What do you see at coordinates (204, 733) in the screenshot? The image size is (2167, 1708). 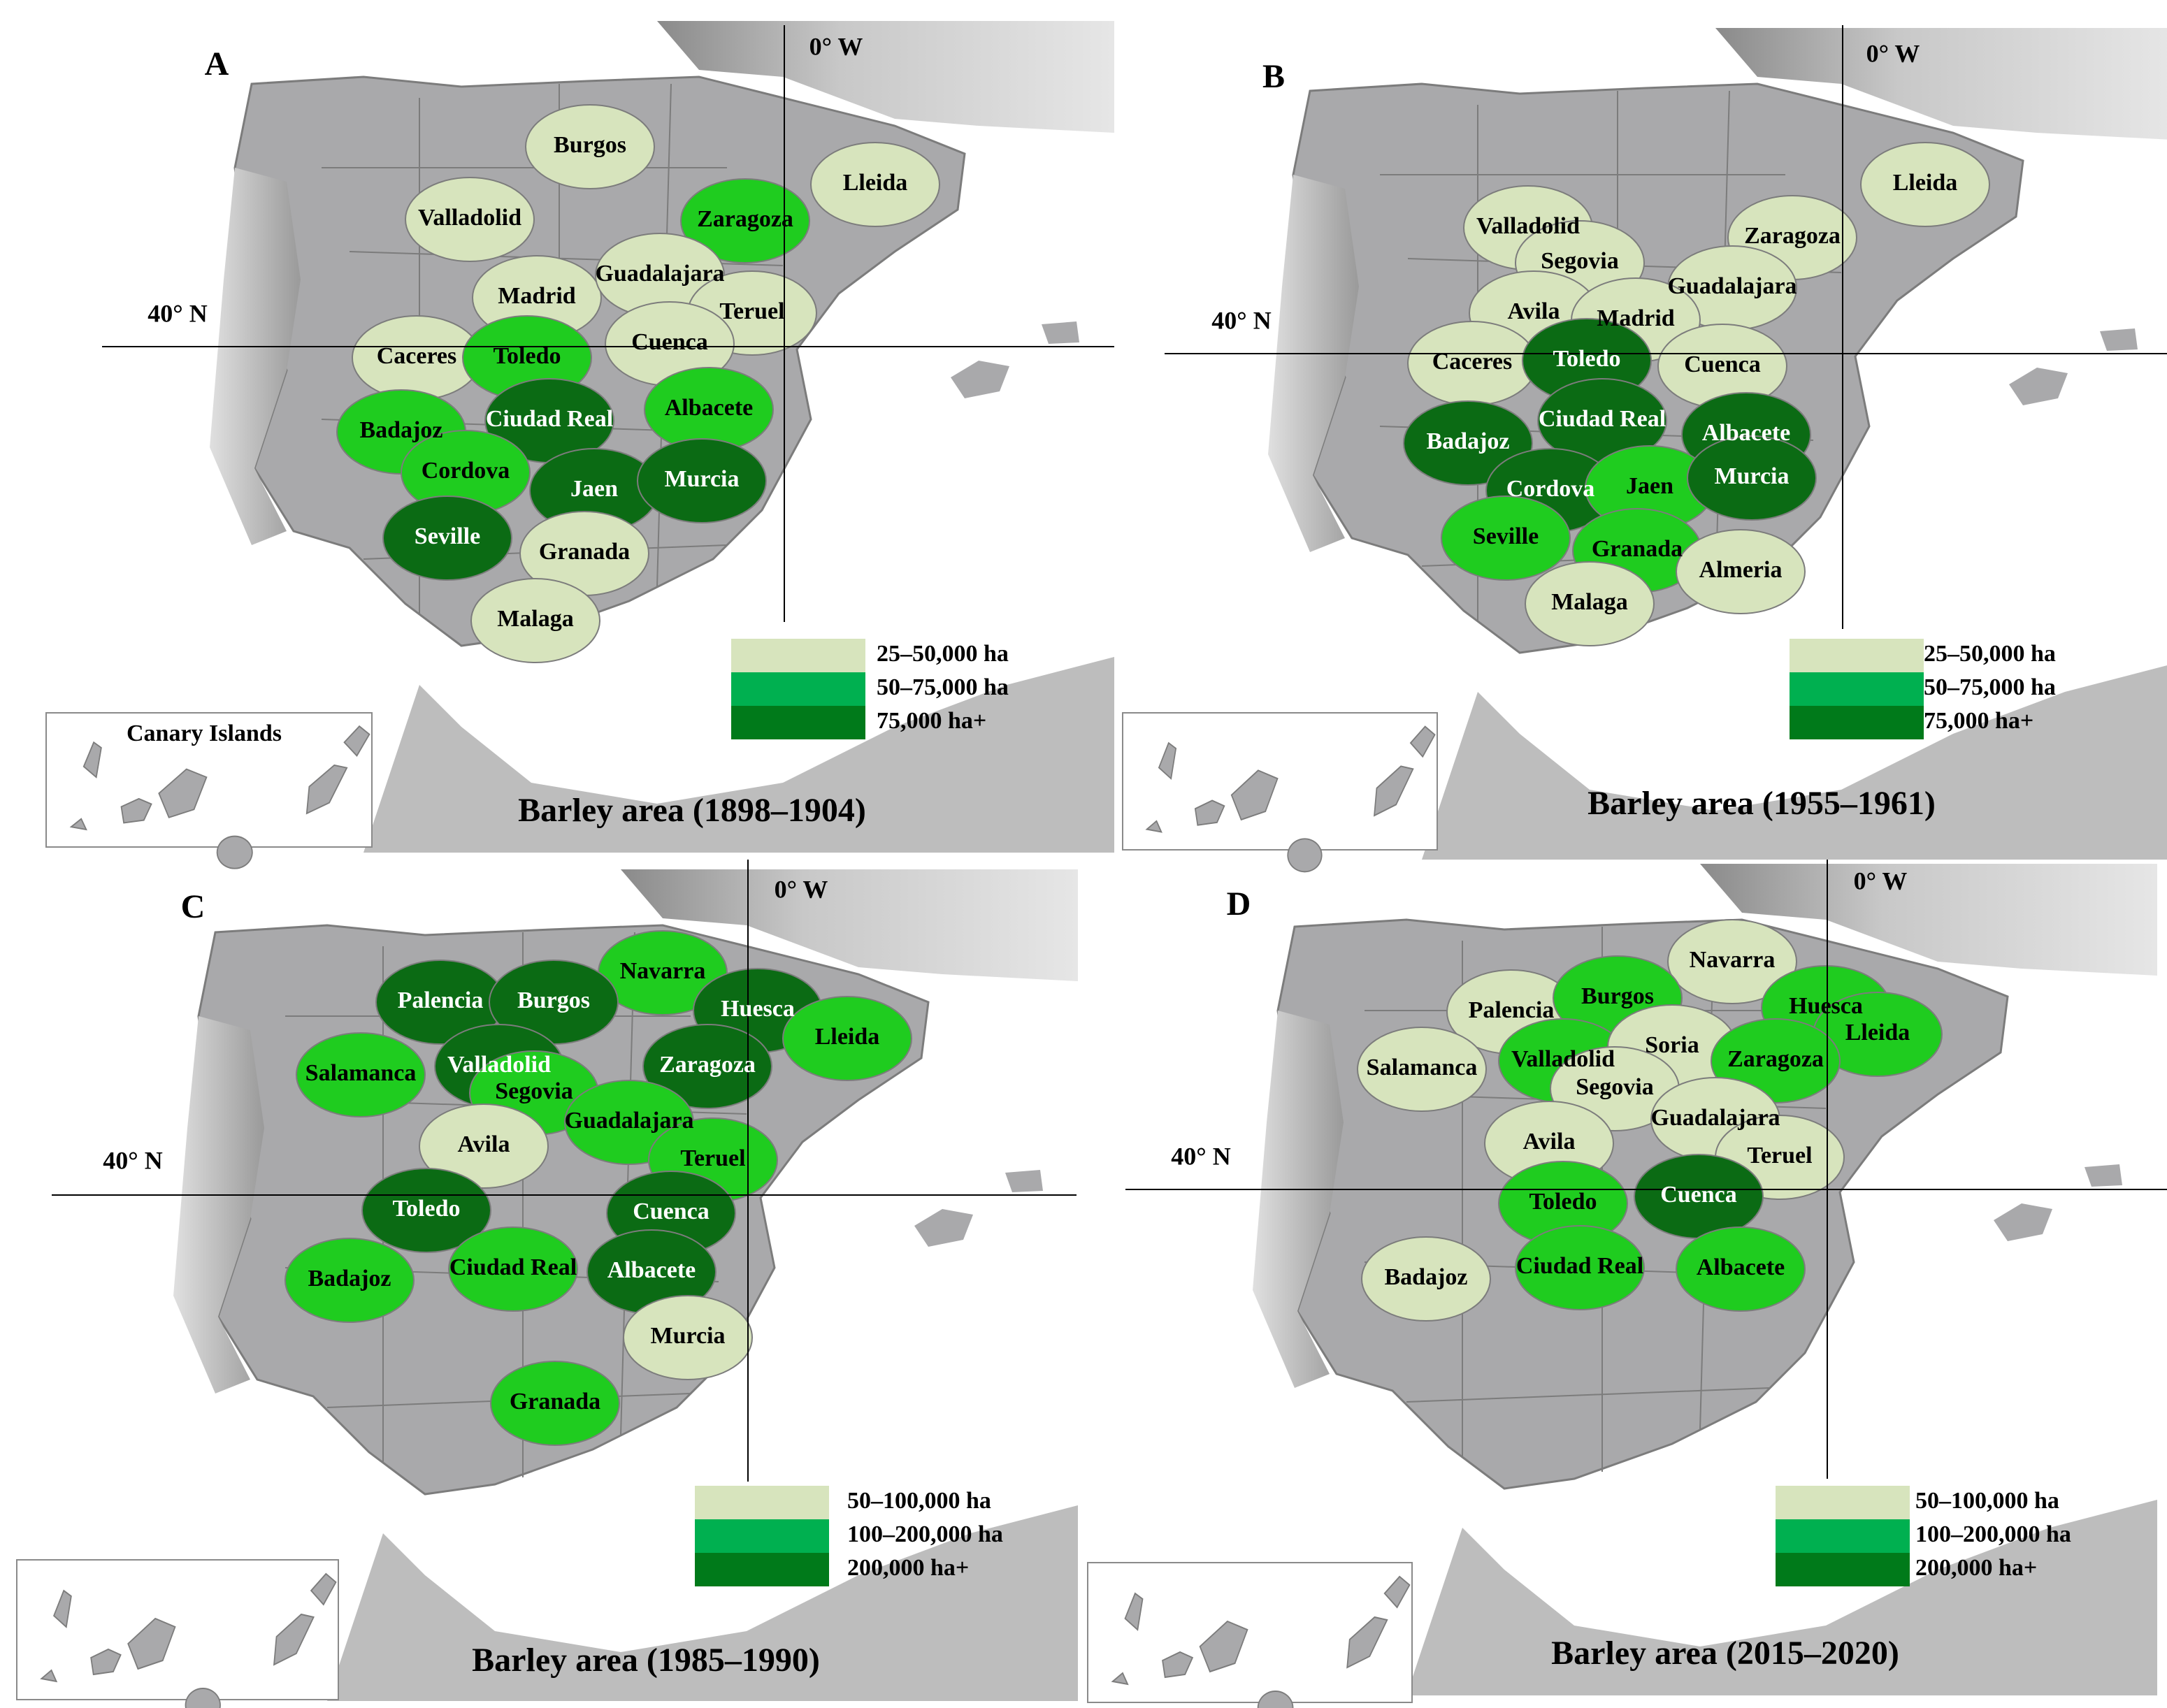 I see `inset-label: Canary Islands` at bounding box center [204, 733].